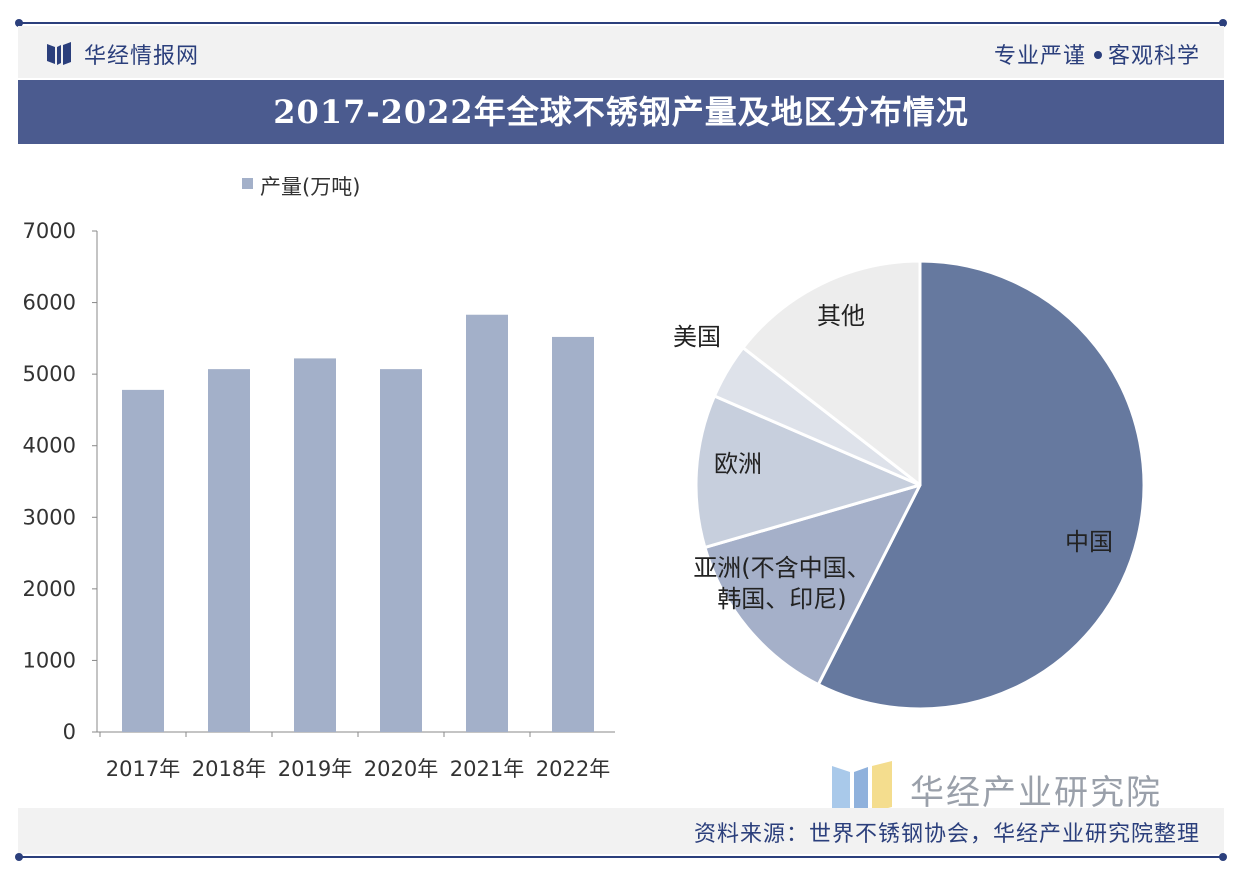  I want to click on slogan-right: 客观科学, so click(1153, 56).